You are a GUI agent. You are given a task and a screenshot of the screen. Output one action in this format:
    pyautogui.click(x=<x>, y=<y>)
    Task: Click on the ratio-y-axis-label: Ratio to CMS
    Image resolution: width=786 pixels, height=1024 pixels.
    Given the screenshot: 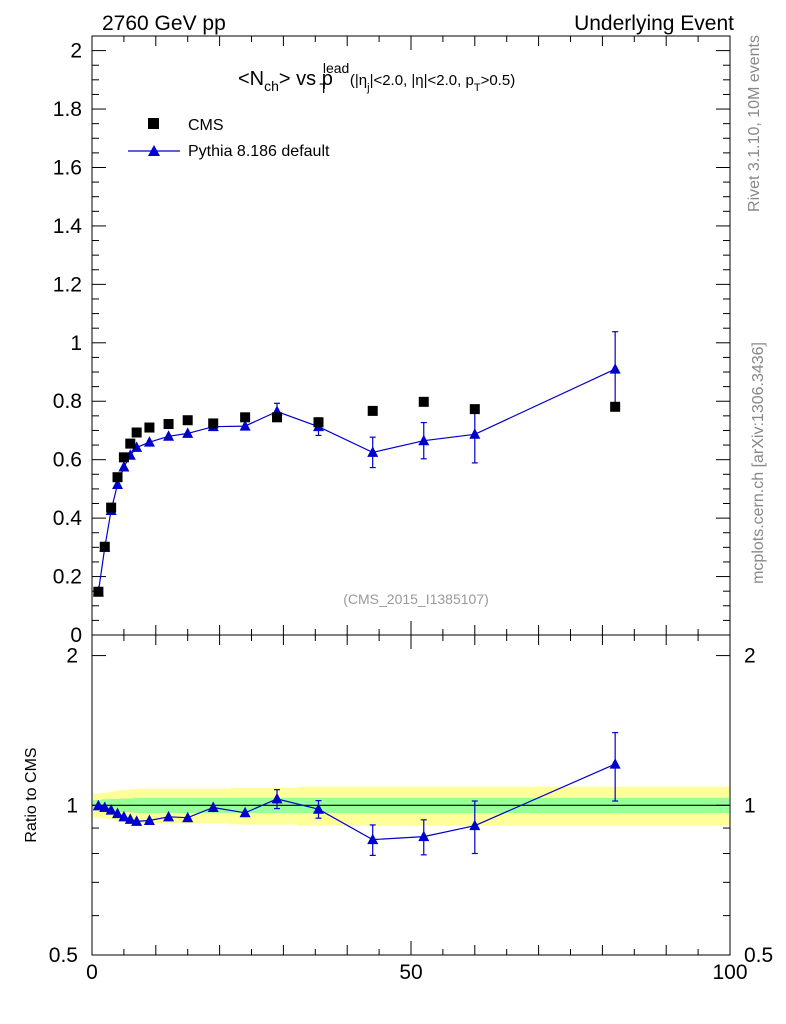 What is the action you would take?
    pyautogui.click(x=31, y=794)
    